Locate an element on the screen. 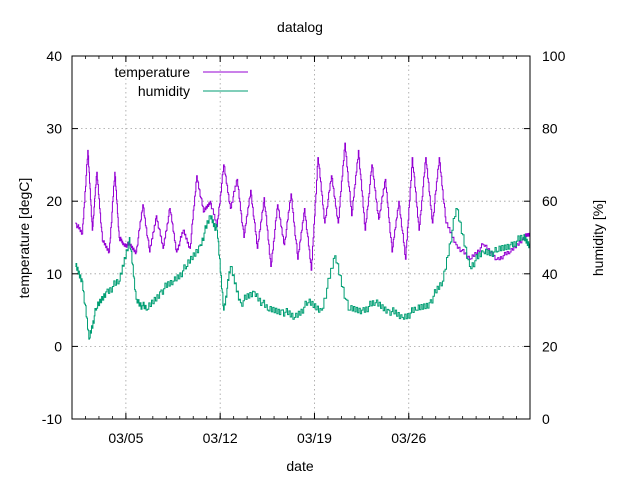  y-right-tick-label: 40 is located at coordinates (550, 274).